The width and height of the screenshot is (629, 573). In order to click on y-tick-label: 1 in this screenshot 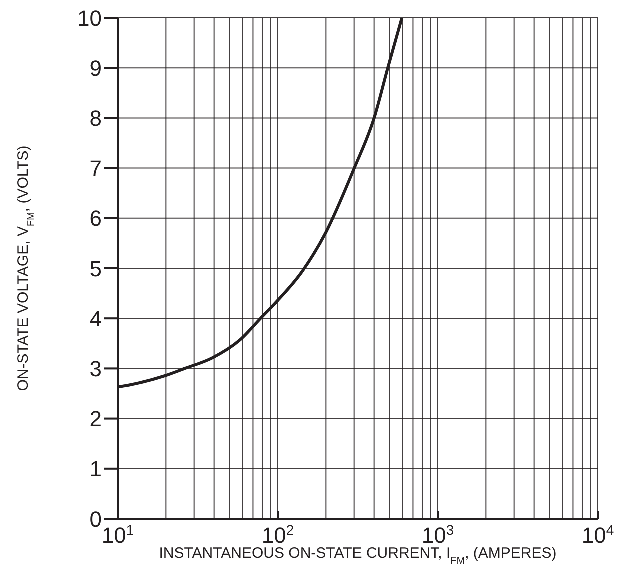, I will do `click(96, 469)`.